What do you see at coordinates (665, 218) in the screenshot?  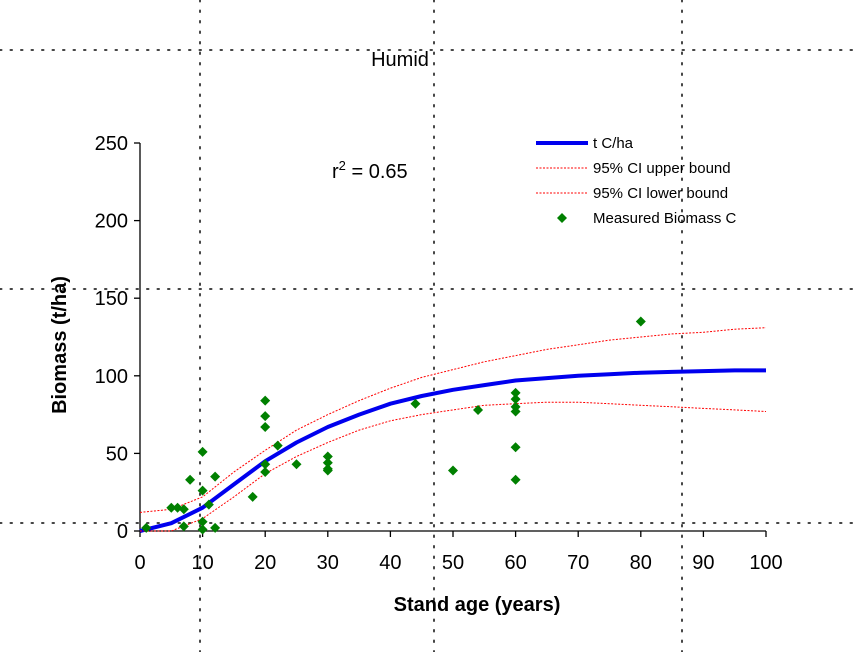 I see `legend-label: Measured Biomass C` at bounding box center [665, 218].